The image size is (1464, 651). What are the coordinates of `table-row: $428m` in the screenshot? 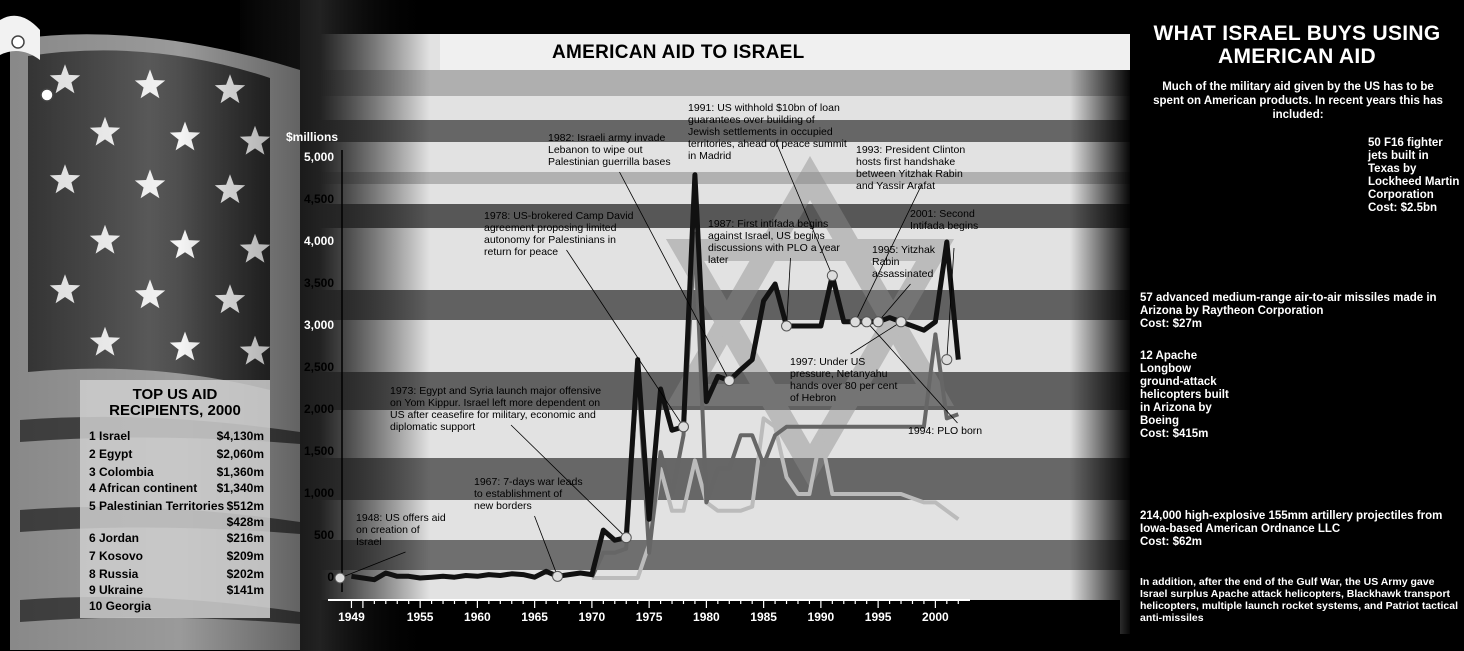 It's located at (175, 524).